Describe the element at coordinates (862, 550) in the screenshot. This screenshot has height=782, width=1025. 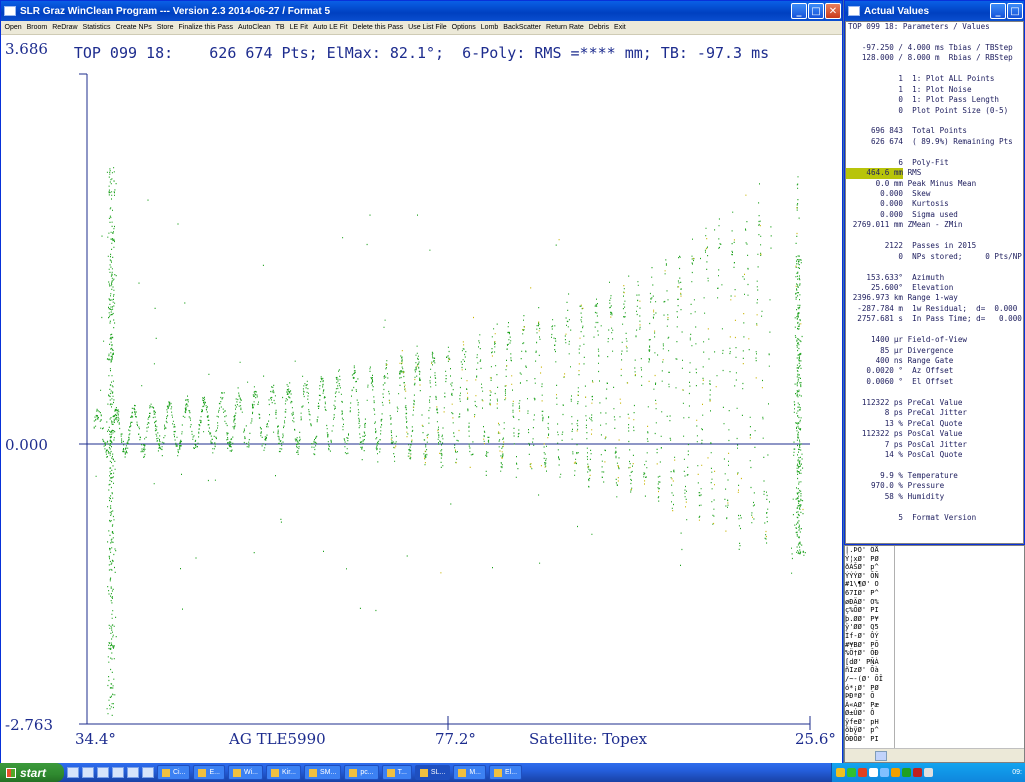
I see `raw-data-line: |.ÞÖ' ÔÅ` at that location.